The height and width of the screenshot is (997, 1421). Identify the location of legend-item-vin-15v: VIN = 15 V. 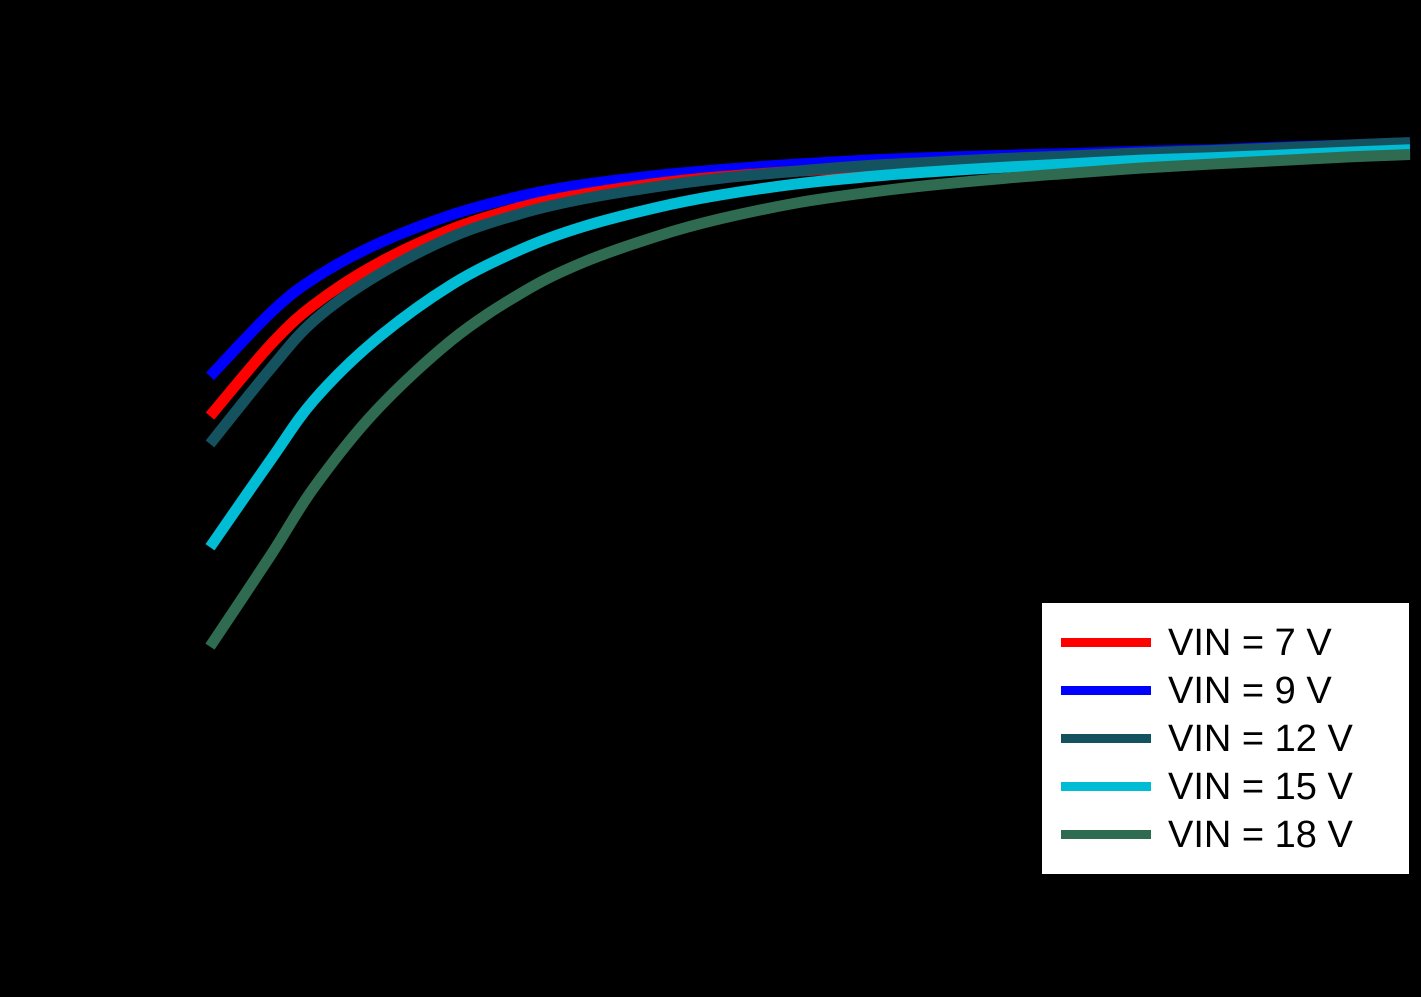
(1225, 787).